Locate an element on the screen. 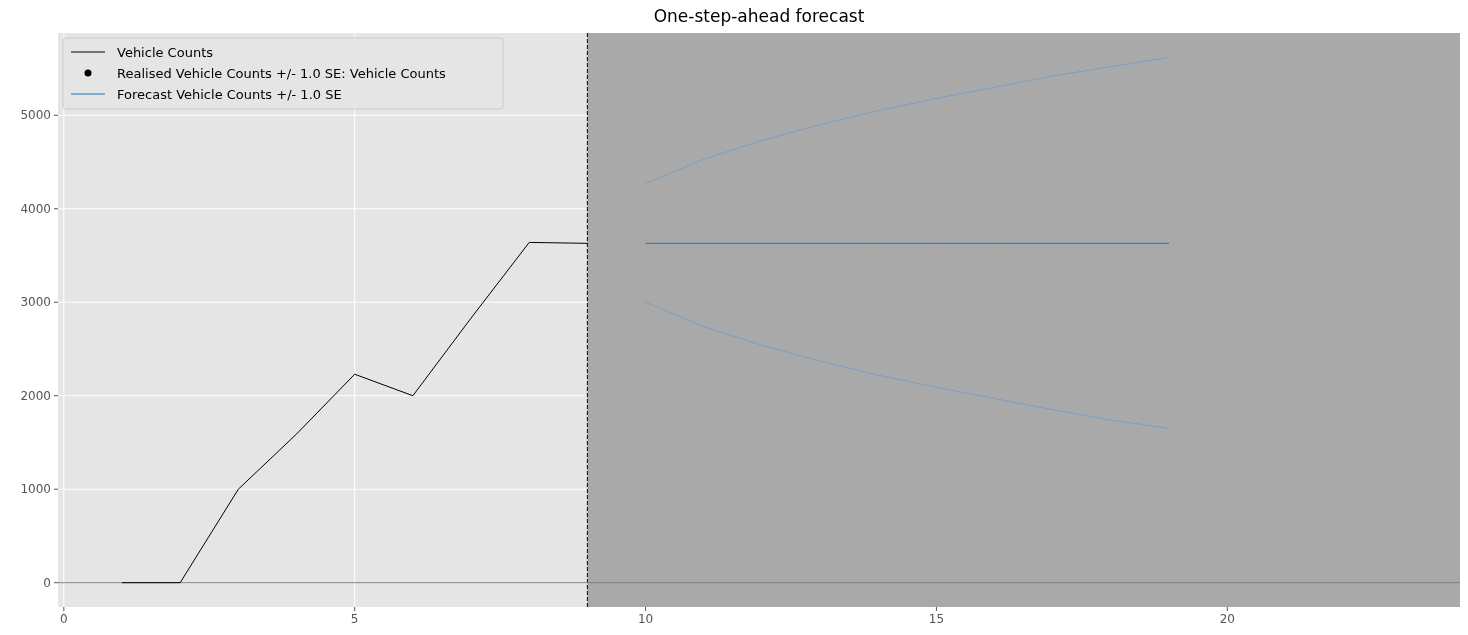 This screenshot has height=635, width=1468. chart-title: One-step-ahead forecast is located at coordinates (759, 16).